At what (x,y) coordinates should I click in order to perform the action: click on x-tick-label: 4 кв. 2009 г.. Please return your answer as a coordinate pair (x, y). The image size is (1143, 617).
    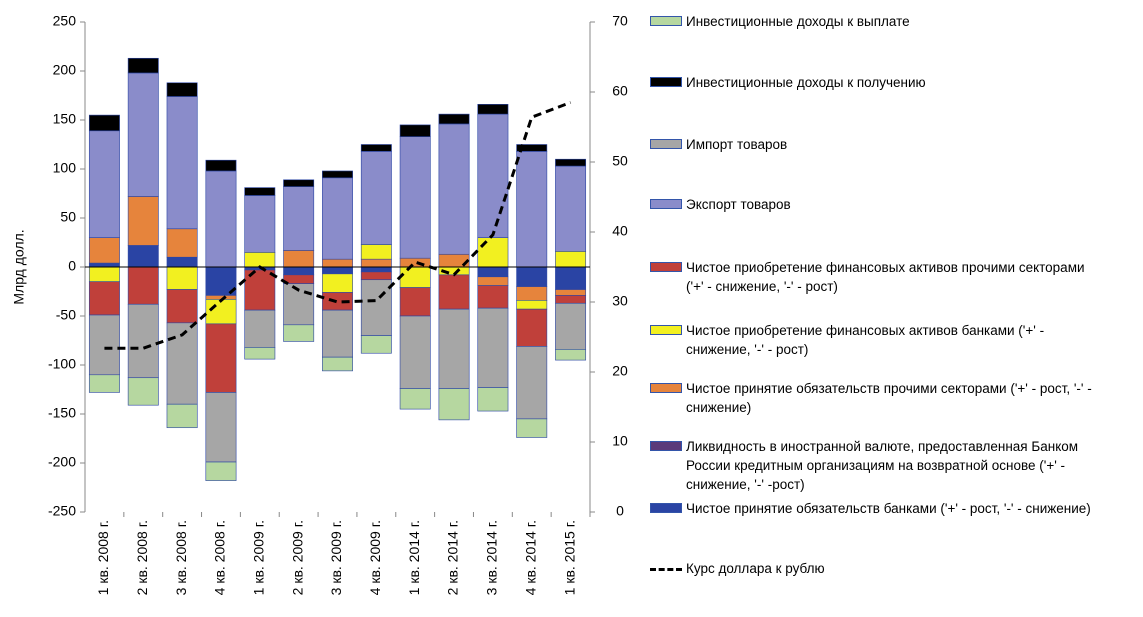
    Looking at the image, I should click on (375, 557).